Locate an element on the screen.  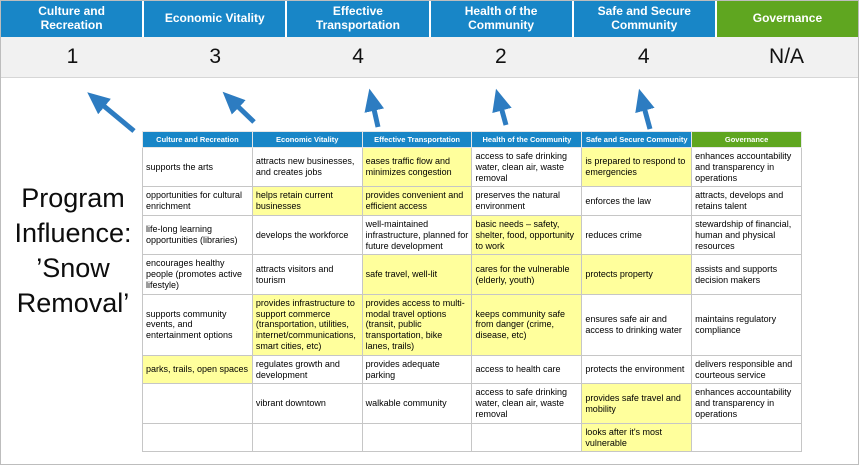
arrow-health is located at coordinates (502, 107).